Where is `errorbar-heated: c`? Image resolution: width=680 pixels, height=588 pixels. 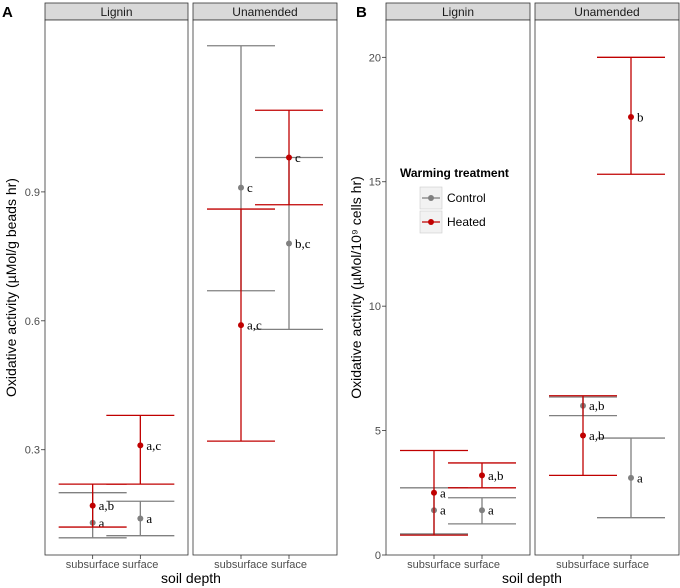
errorbar-heated: c is located at coordinates (289, 157).